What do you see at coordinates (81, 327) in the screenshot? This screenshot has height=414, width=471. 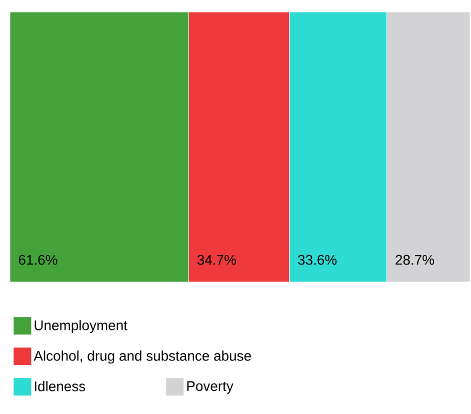 I see `legend-label: Unemployment` at bounding box center [81, 327].